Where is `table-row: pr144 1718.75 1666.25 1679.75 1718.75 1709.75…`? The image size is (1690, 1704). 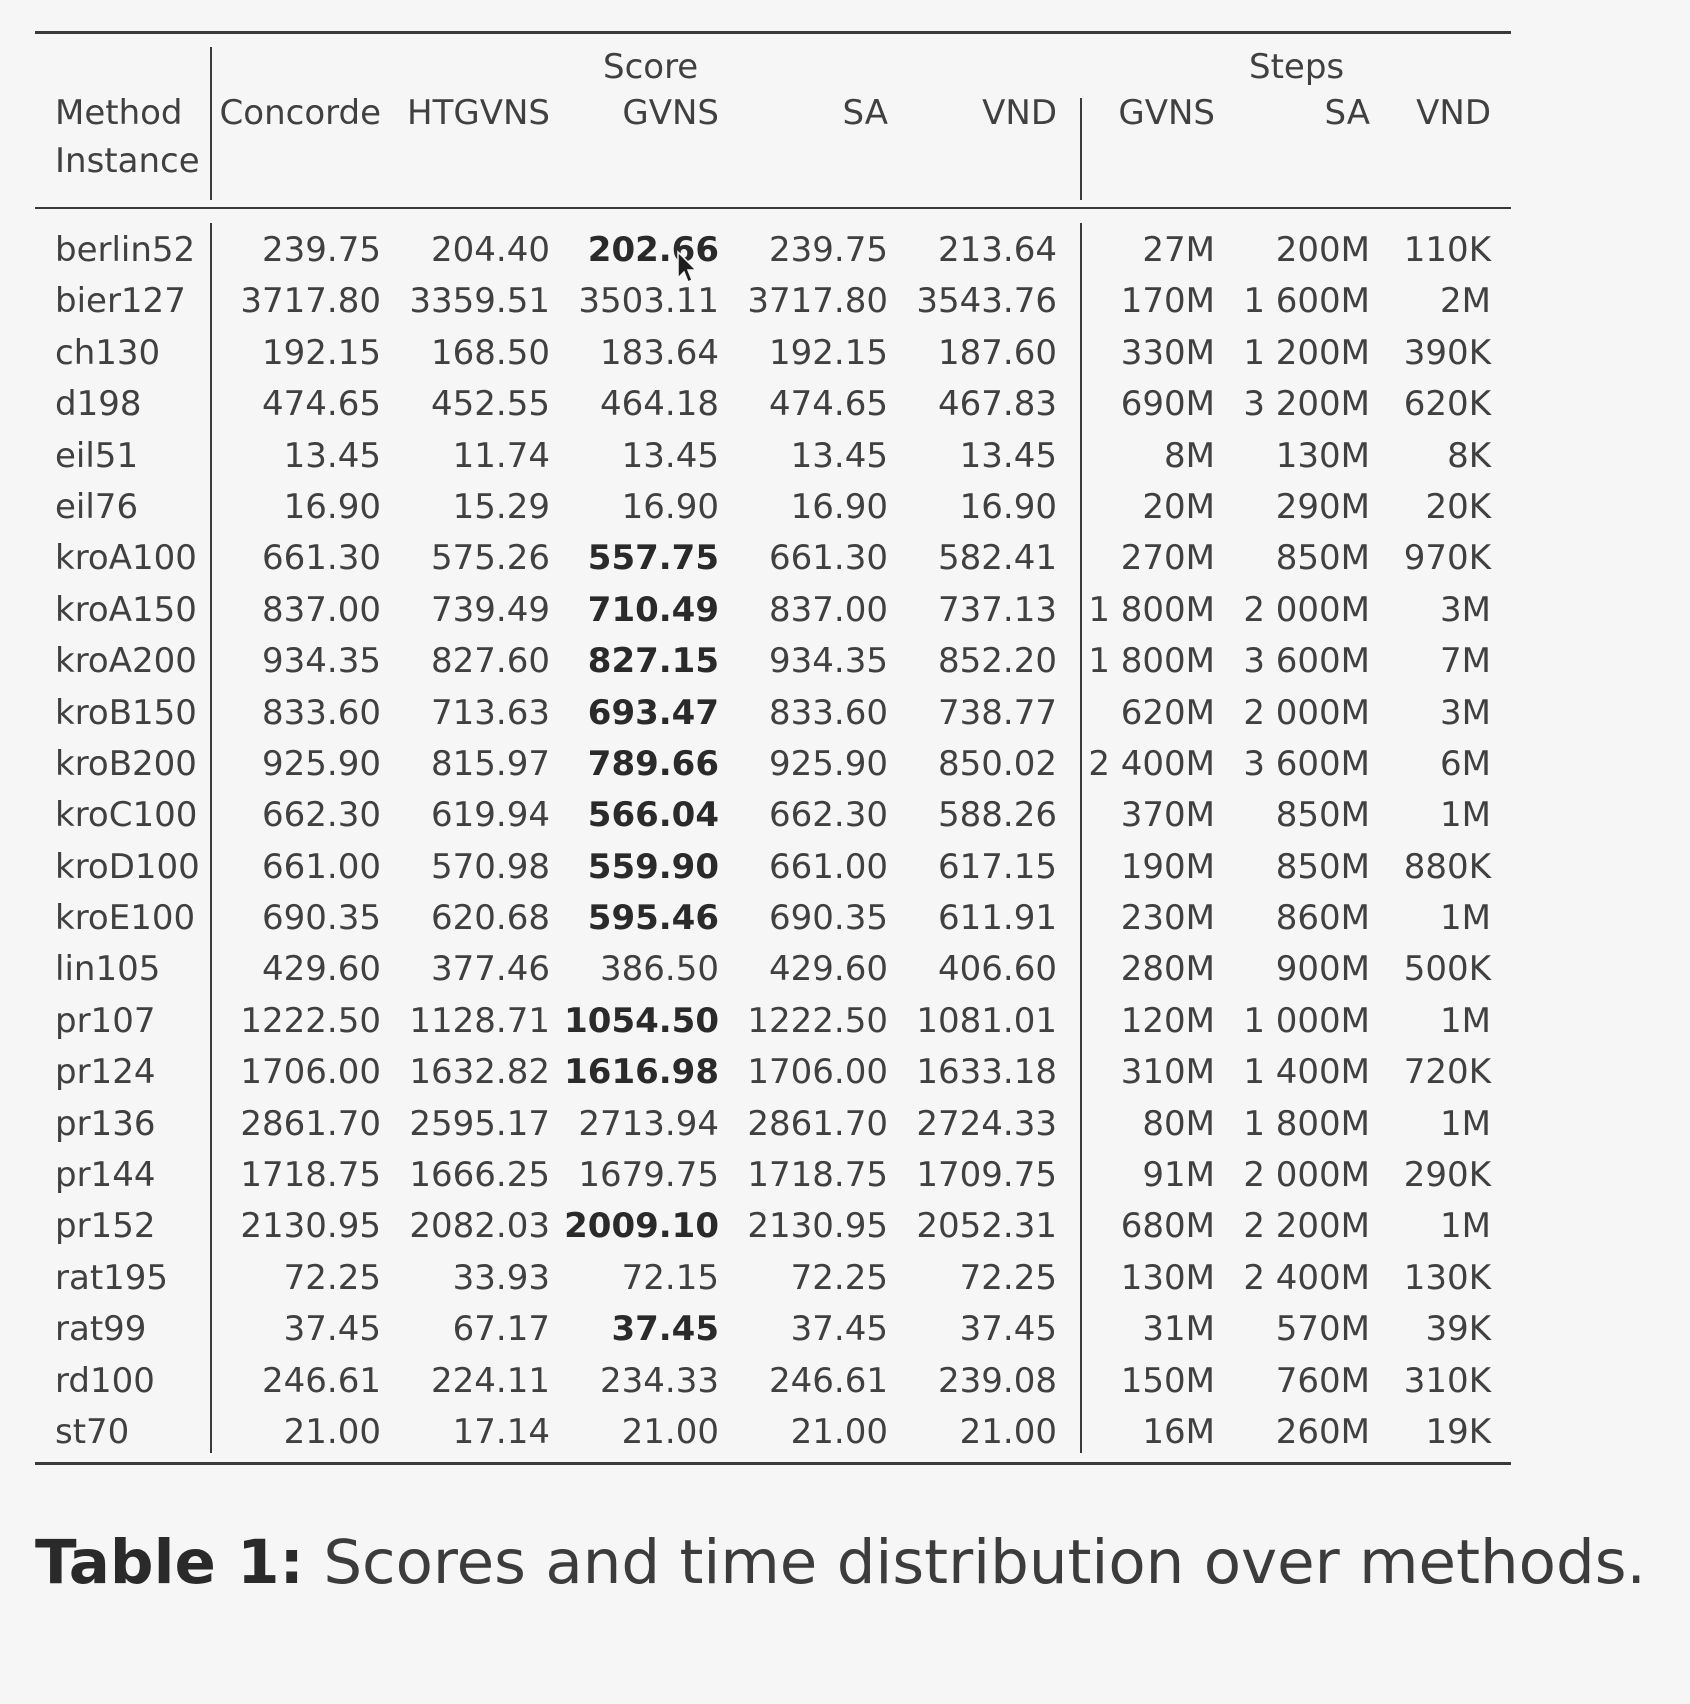 table-row: pr144 1718.75 1666.25 1679.75 1718.75 1709.75… is located at coordinates (773, 1175).